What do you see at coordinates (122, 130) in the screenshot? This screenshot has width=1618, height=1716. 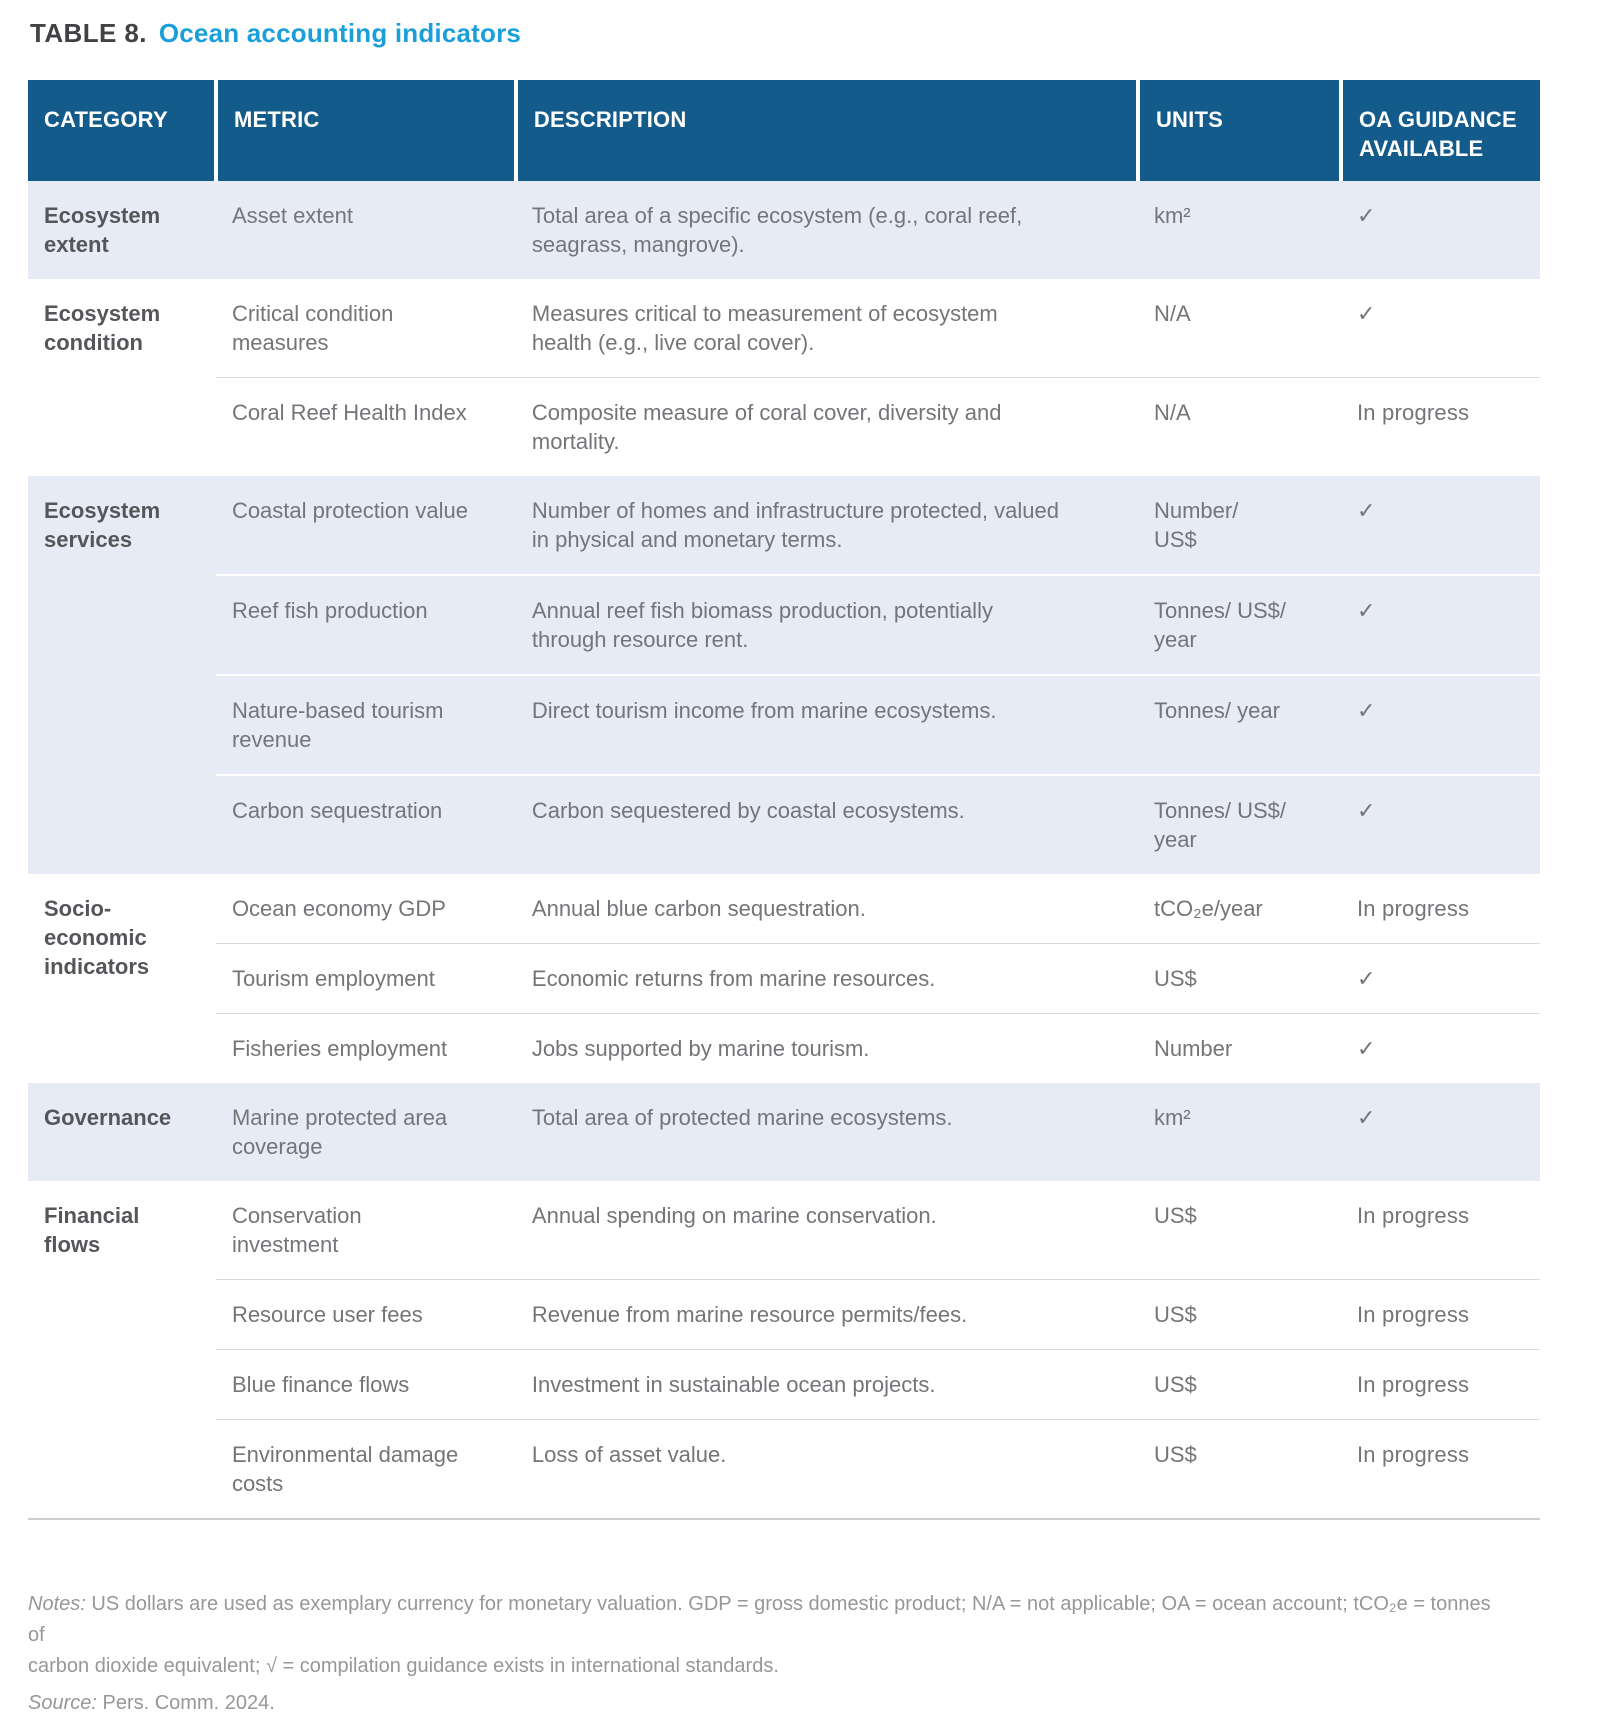 I see `column-header-category: CATEGORY` at bounding box center [122, 130].